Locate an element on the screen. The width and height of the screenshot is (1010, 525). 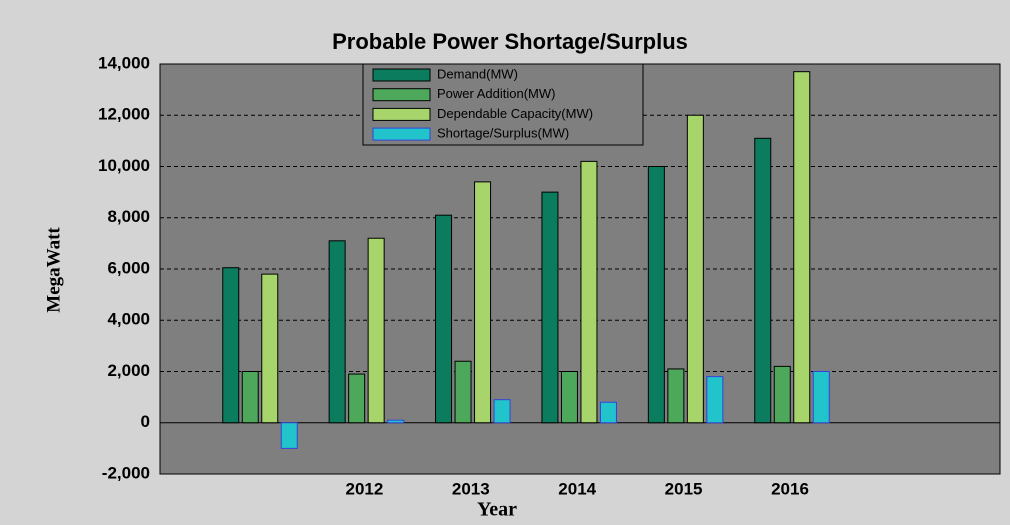
y-tick-label: 10,000 is located at coordinates (124, 165).